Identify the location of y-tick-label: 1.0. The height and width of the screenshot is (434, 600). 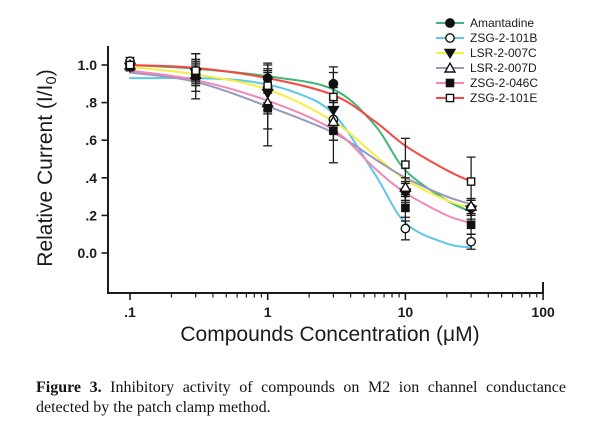
(88, 65).